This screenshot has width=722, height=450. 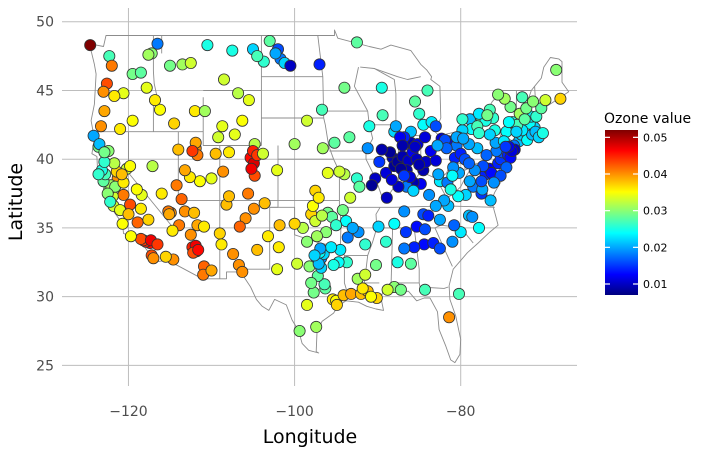 What do you see at coordinates (292, 412) in the screenshot?
I see `x-tick-labels: −120 −100 −80` at bounding box center [292, 412].